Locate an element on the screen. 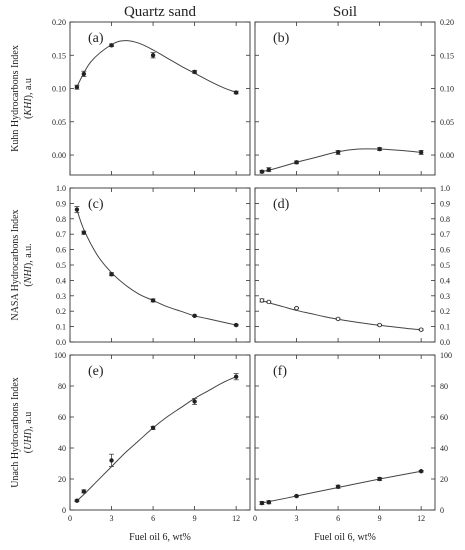 Image resolution: width=465 pixels, height=550 pixels. x-axis-label-right: Fuel oil 6, wt% is located at coordinates (345, 537).